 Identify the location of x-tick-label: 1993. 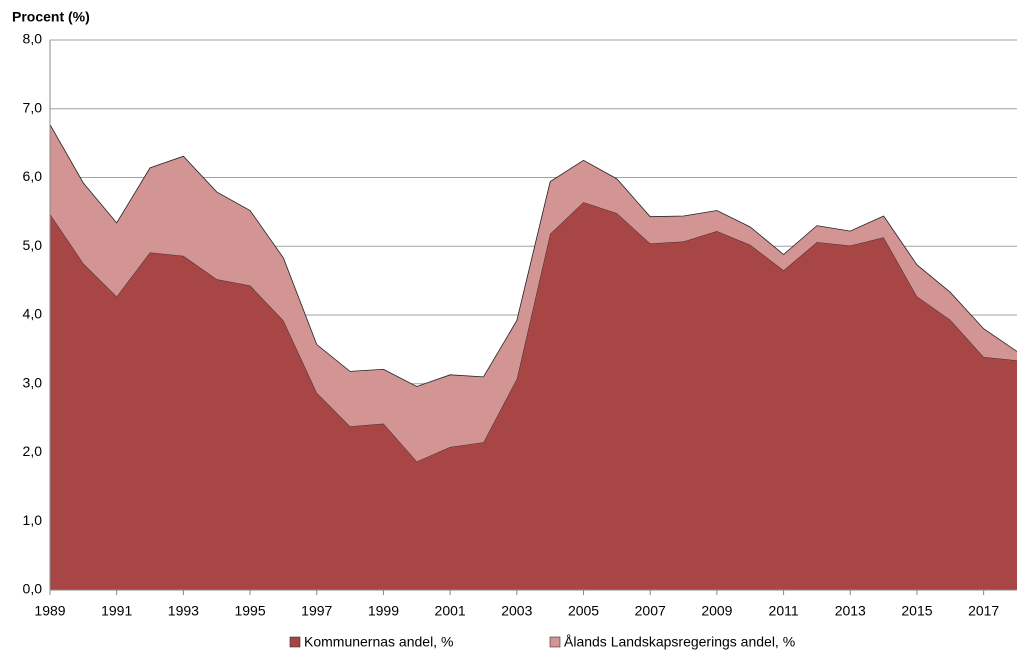
(183, 611).